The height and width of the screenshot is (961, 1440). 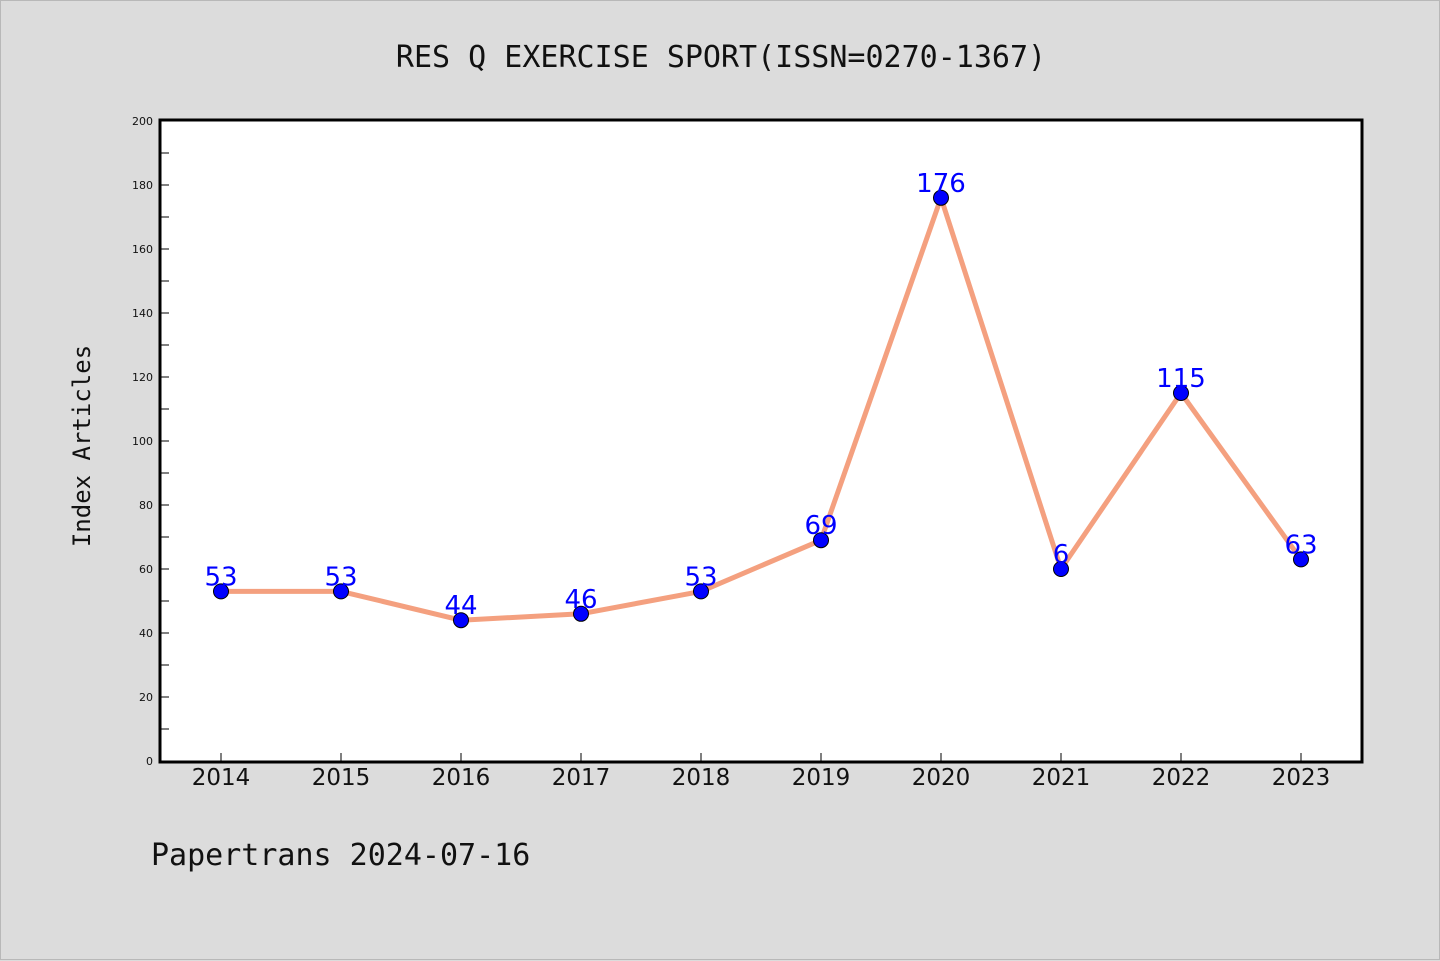 I want to click on footer-credit: Papertrans 2024-07-16, so click(x=340, y=855).